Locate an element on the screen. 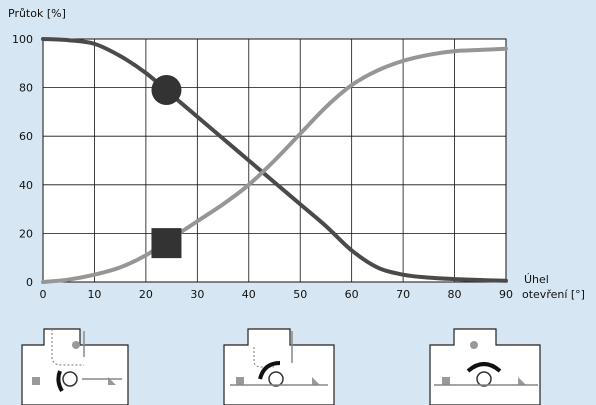 This screenshot has width=596, height=405. y-tick-label: 80 is located at coordinates (26, 88).